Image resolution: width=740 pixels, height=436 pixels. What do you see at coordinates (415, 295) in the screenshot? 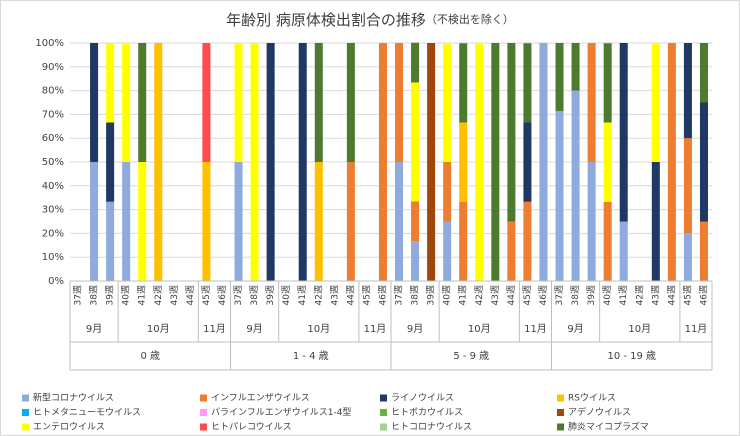
I see `x-tick-label: 38週` at bounding box center [415, 295].